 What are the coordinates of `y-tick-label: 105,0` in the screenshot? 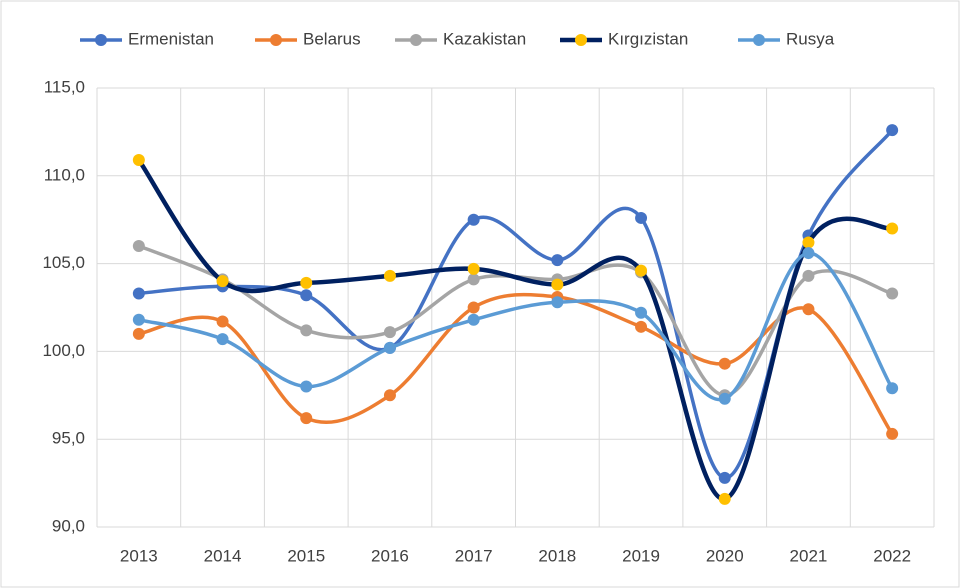 It's located at (63, 262).